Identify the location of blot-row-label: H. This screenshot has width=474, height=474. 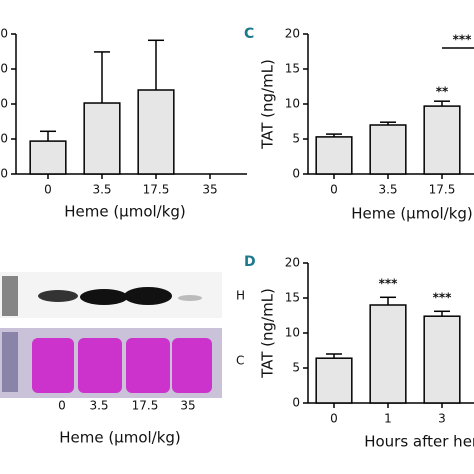
(240, 296).